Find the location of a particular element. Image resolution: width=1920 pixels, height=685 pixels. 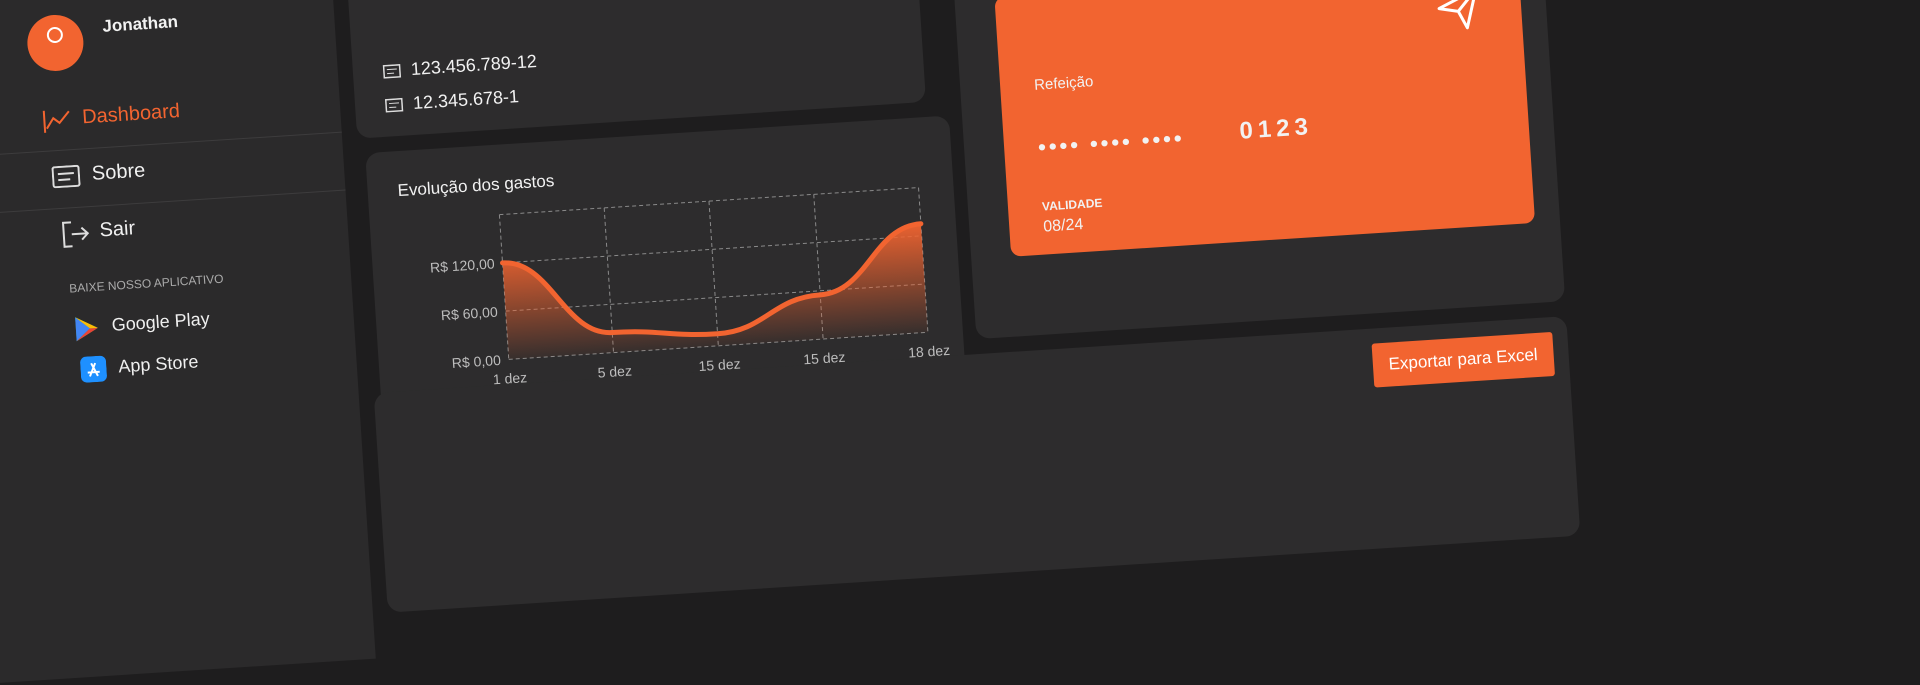

area is located at coordinates (715, 292).